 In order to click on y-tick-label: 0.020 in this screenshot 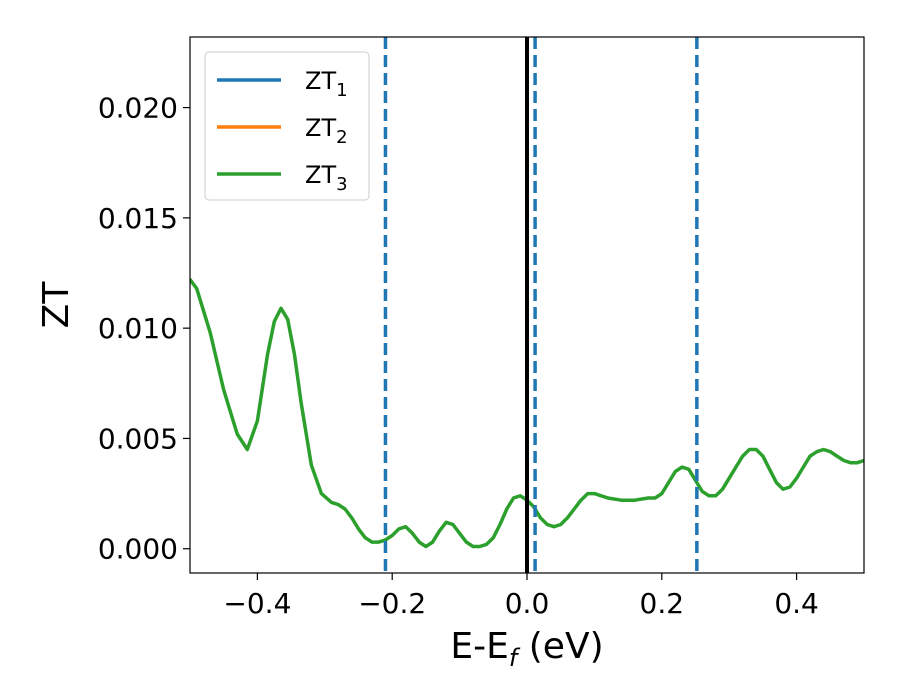, I will do `click(138, 108)`.